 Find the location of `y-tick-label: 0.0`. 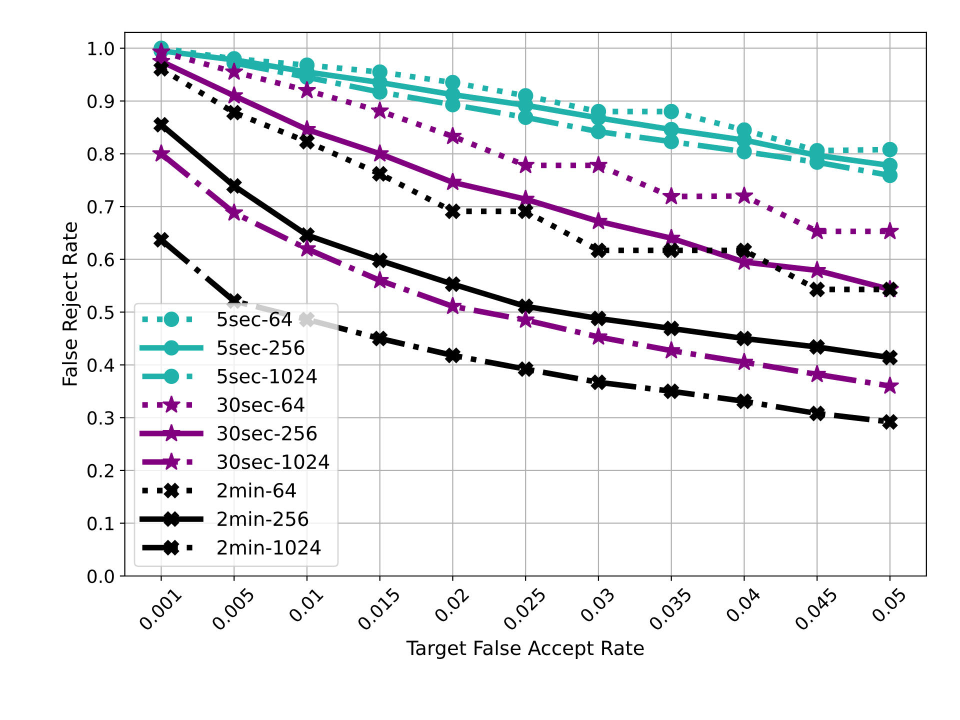

y-tick-label: 0.0 is located at coordinates (101, 576).